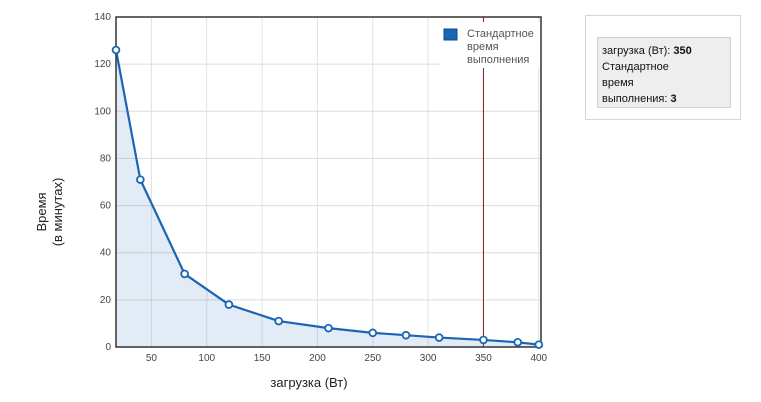  Describe the element at coordinates (450, 34) in the screenshot. I see `legend-swatch` at that location.